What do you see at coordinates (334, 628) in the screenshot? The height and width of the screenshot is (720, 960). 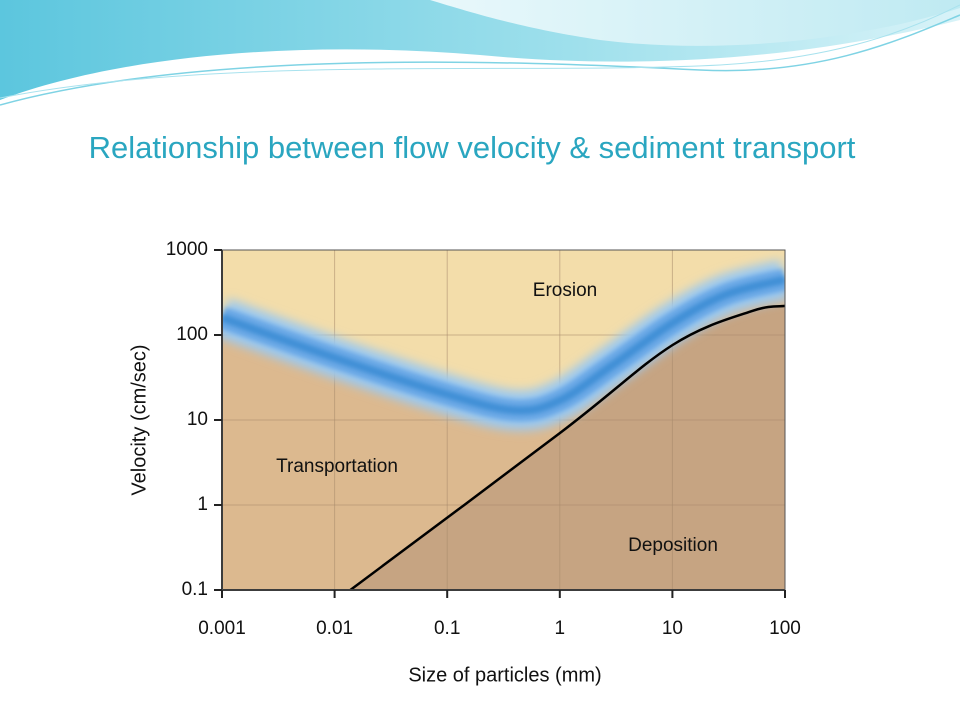 I see `x-tick-label: 0.01` at bounding box center [334, 628].